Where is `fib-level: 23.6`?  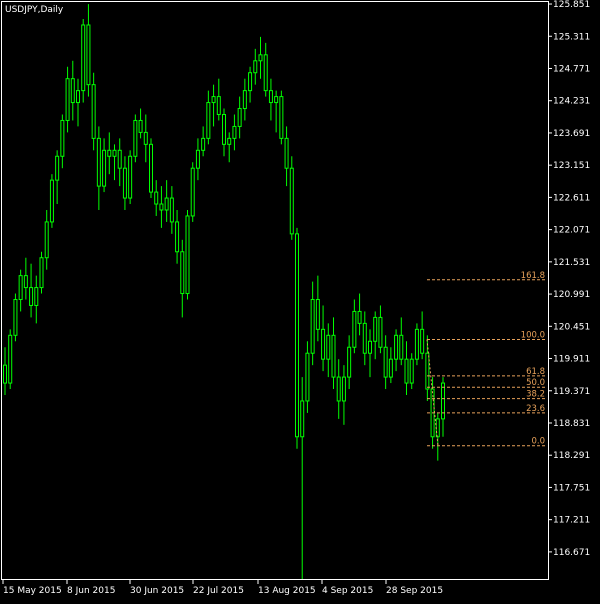
fib-level: 23.6 is located at coordinates (486, 409).